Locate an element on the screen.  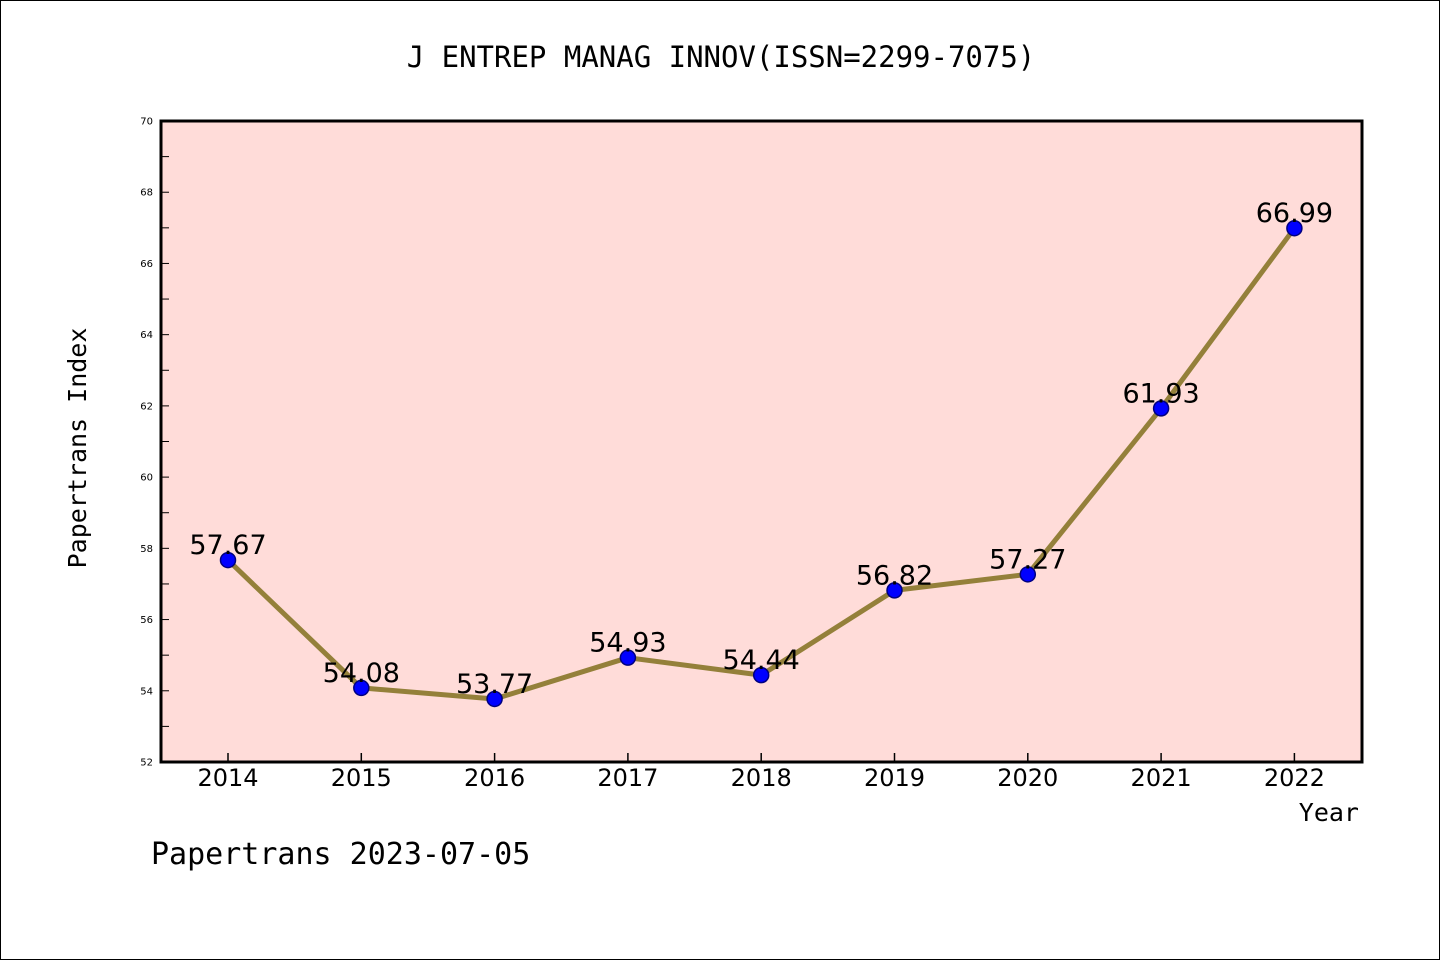
y-tick-label: 66 is located at coordinates (146, 264).